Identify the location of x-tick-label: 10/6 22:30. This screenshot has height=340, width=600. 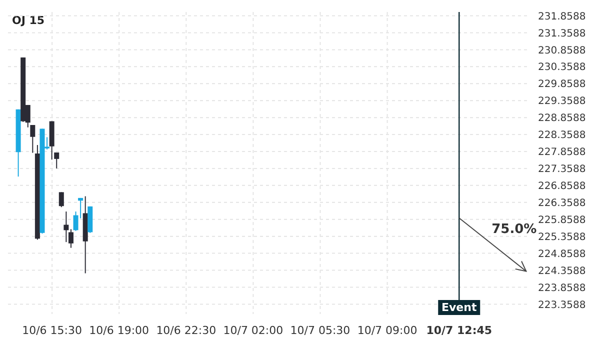
(186, 330).